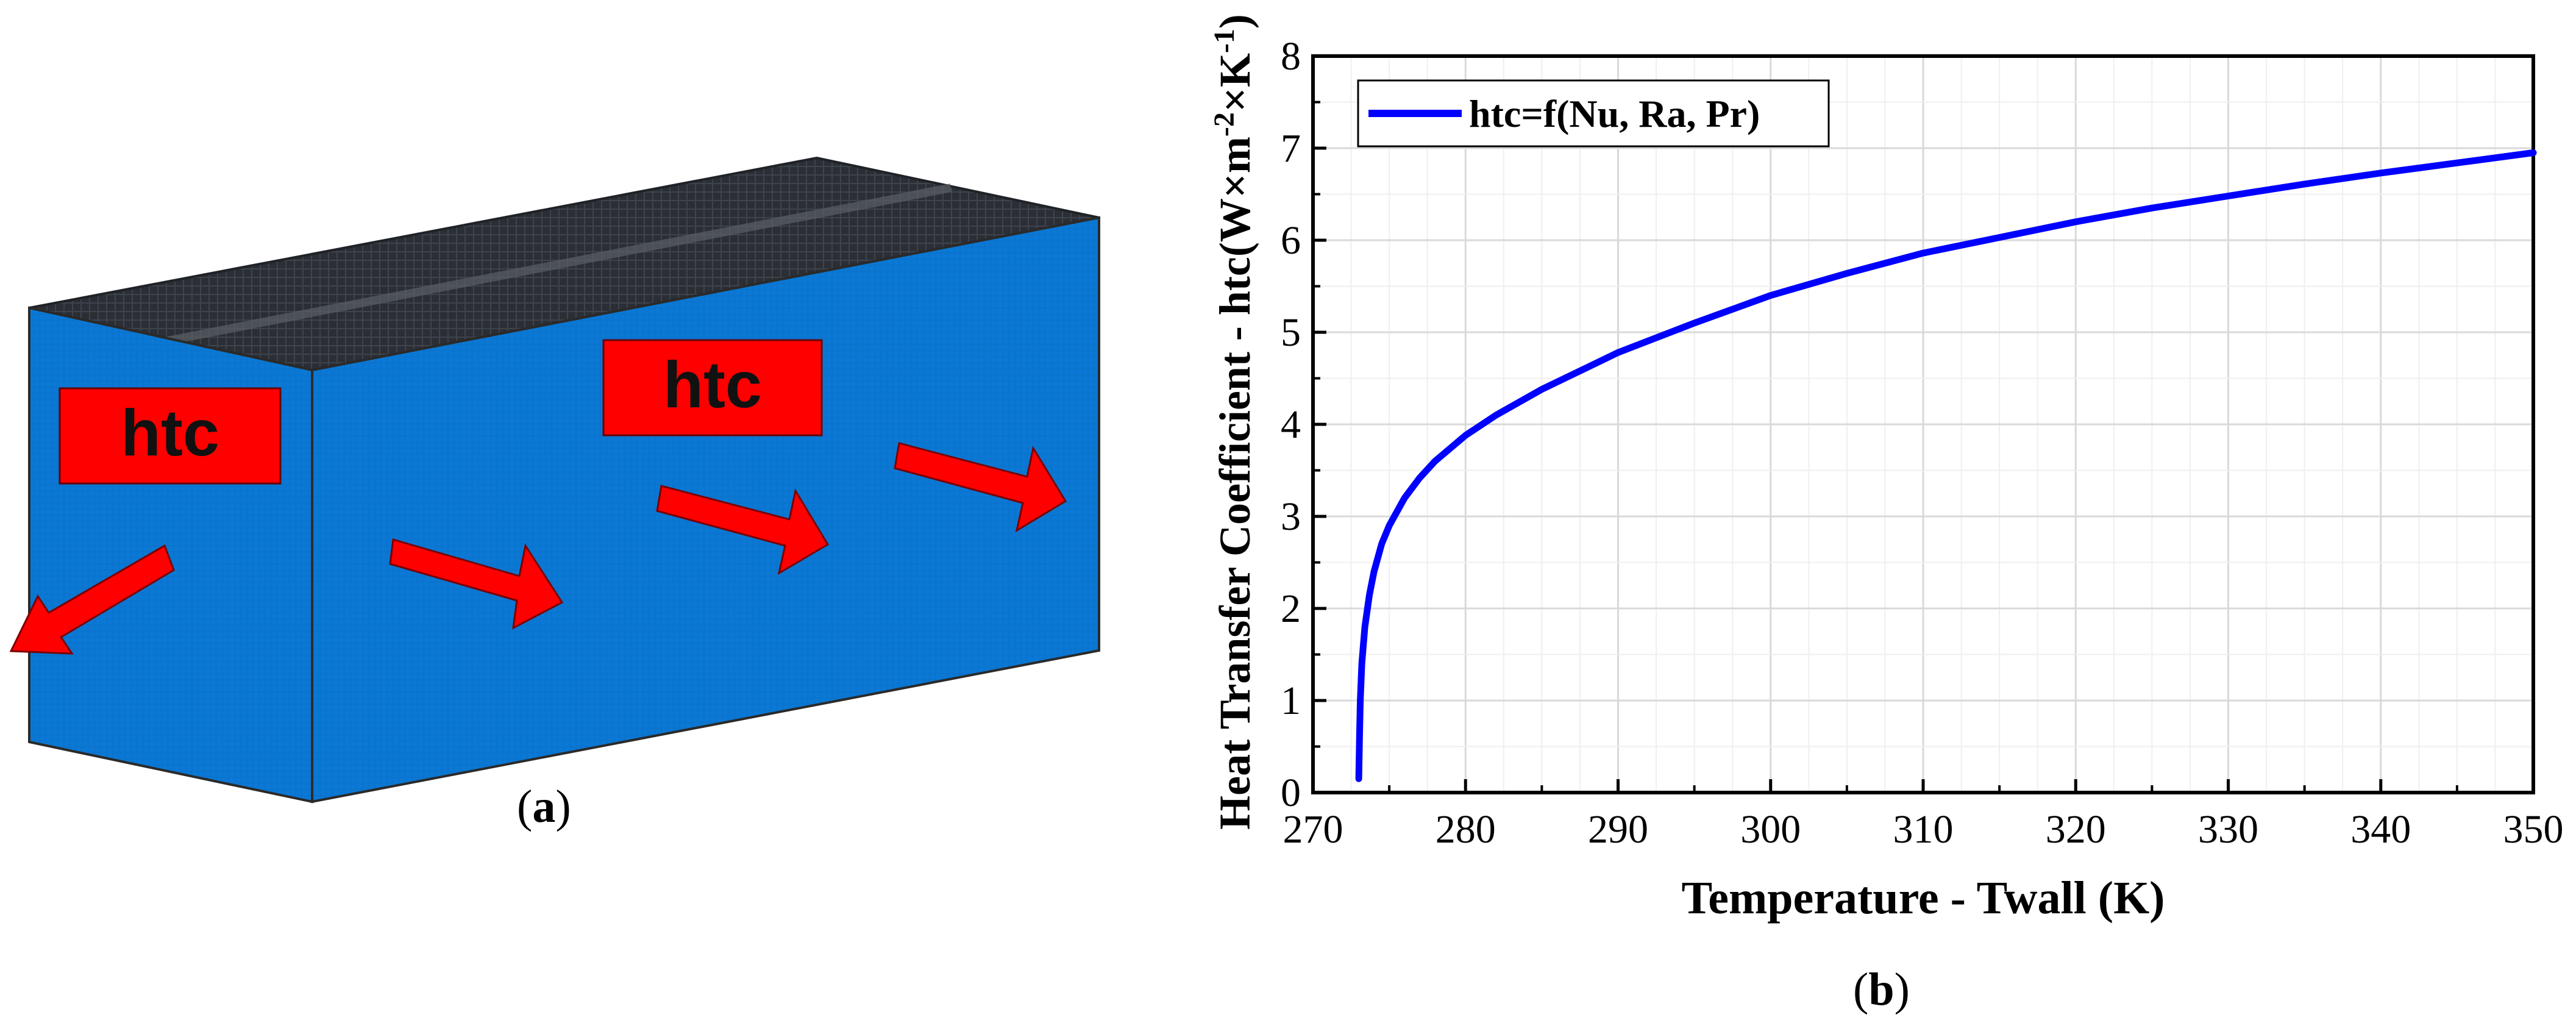 This screenshot has width=2576, height=1034. Describe the element at coordinates (1235, 82) in the screenshot. I see `y-axis-label-mid: ×K` at that location.